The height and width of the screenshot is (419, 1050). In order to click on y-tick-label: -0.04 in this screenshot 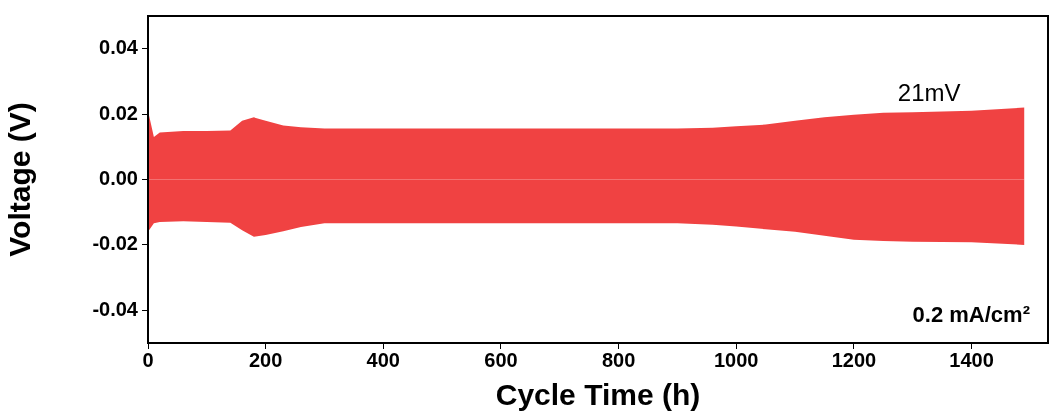, I will do `click(115, 308)`.